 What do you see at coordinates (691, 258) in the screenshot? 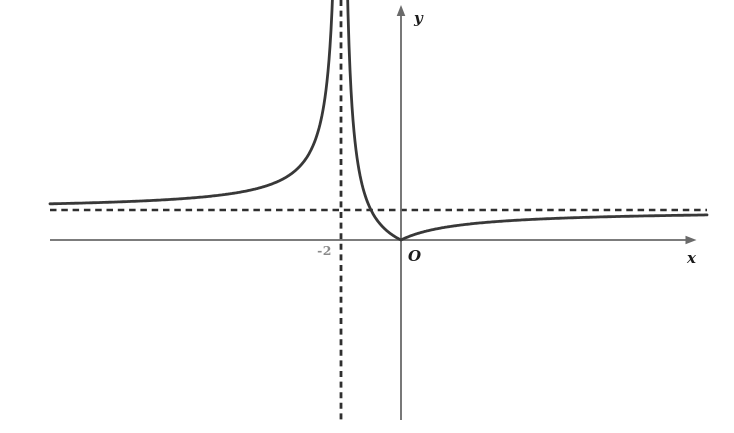
I see `x-axis-label: x` at bounding box center [691, 258].